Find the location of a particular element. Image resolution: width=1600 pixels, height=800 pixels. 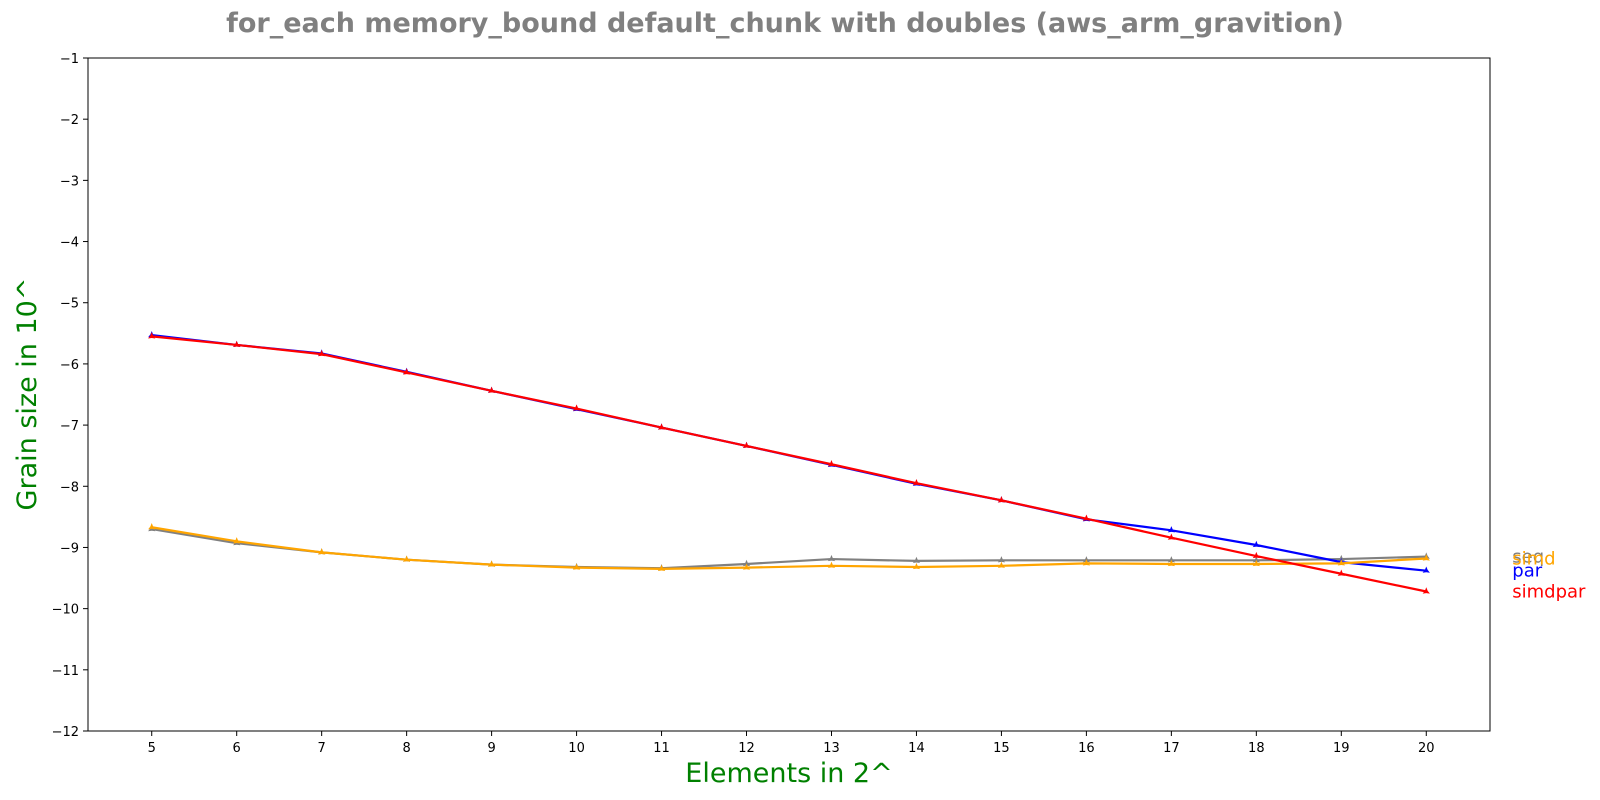

series-label-simd: simd is located at coordinates (1533, 558).